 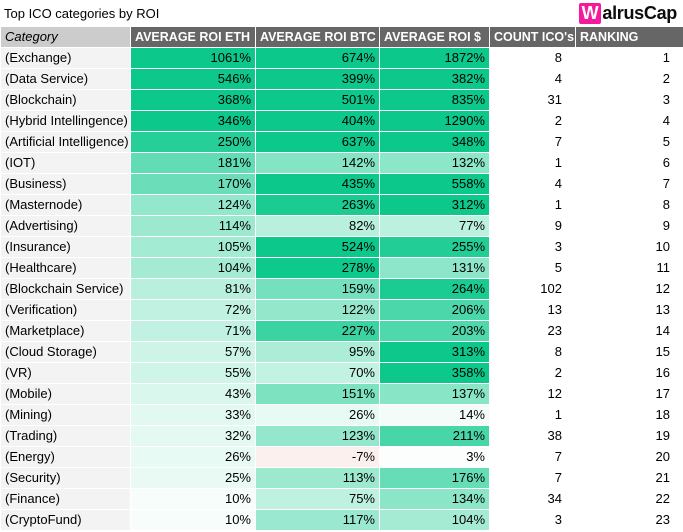 What do you see at coordinates (629, 79) in the screenshot?
I see `ranking-cell: 2` at bounding box center [629, 79].